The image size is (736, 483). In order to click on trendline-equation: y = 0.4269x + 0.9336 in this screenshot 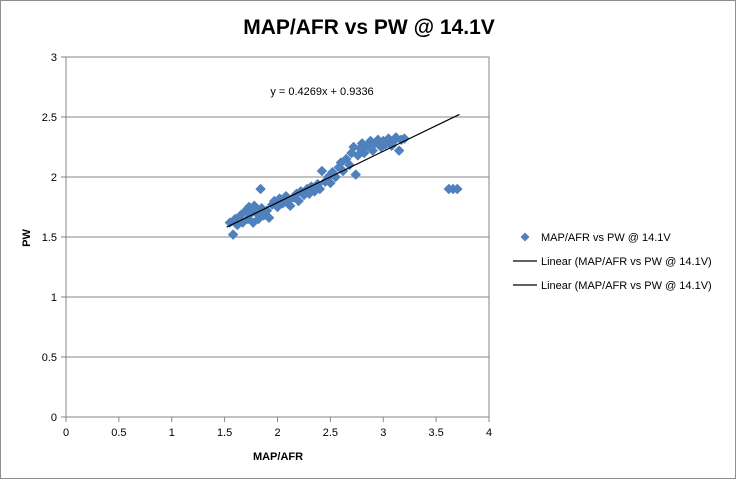, I will do `click(321, 92)`.